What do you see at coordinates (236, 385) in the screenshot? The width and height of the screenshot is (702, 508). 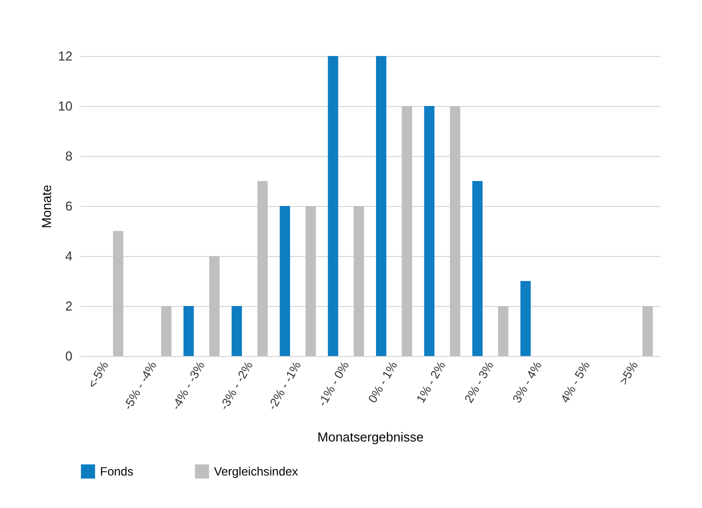 I see `x-tick-label: -3% - -2%` at bounding box center [236, 385].